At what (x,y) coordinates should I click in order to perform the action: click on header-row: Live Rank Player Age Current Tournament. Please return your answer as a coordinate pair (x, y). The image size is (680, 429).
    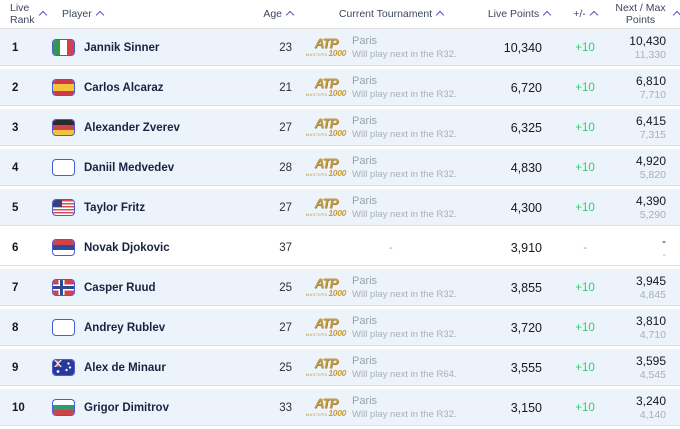
    Looking at the image, I should click on (340, 14).